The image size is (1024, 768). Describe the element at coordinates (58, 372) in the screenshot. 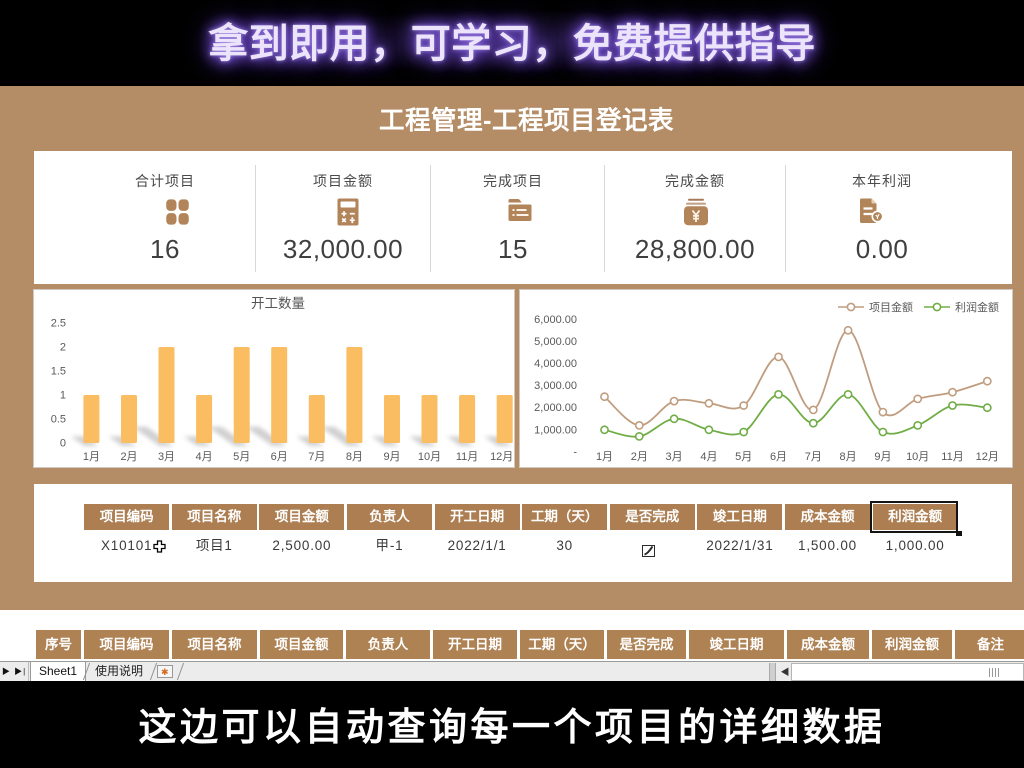

I see `svg-text: 1.5` at that location.